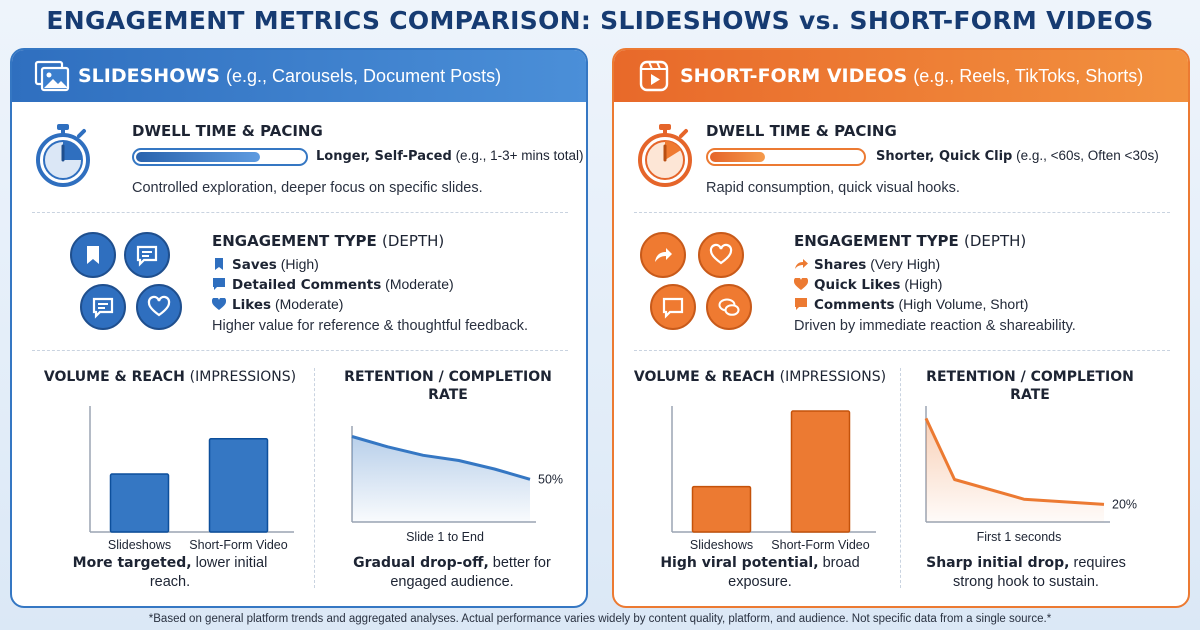 The height and width of the screenshot is (630, 1200). Describe the element at coordinates (384, 156) in the screenshot. I see `dwell-label-bold: Longer, Self-Paced` at that location.